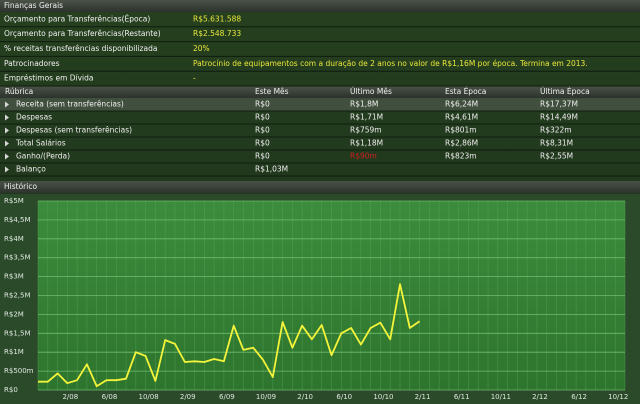 This screenshot has height=404, width=640. I want to click on row-label: Balanço, so click(31, 169).